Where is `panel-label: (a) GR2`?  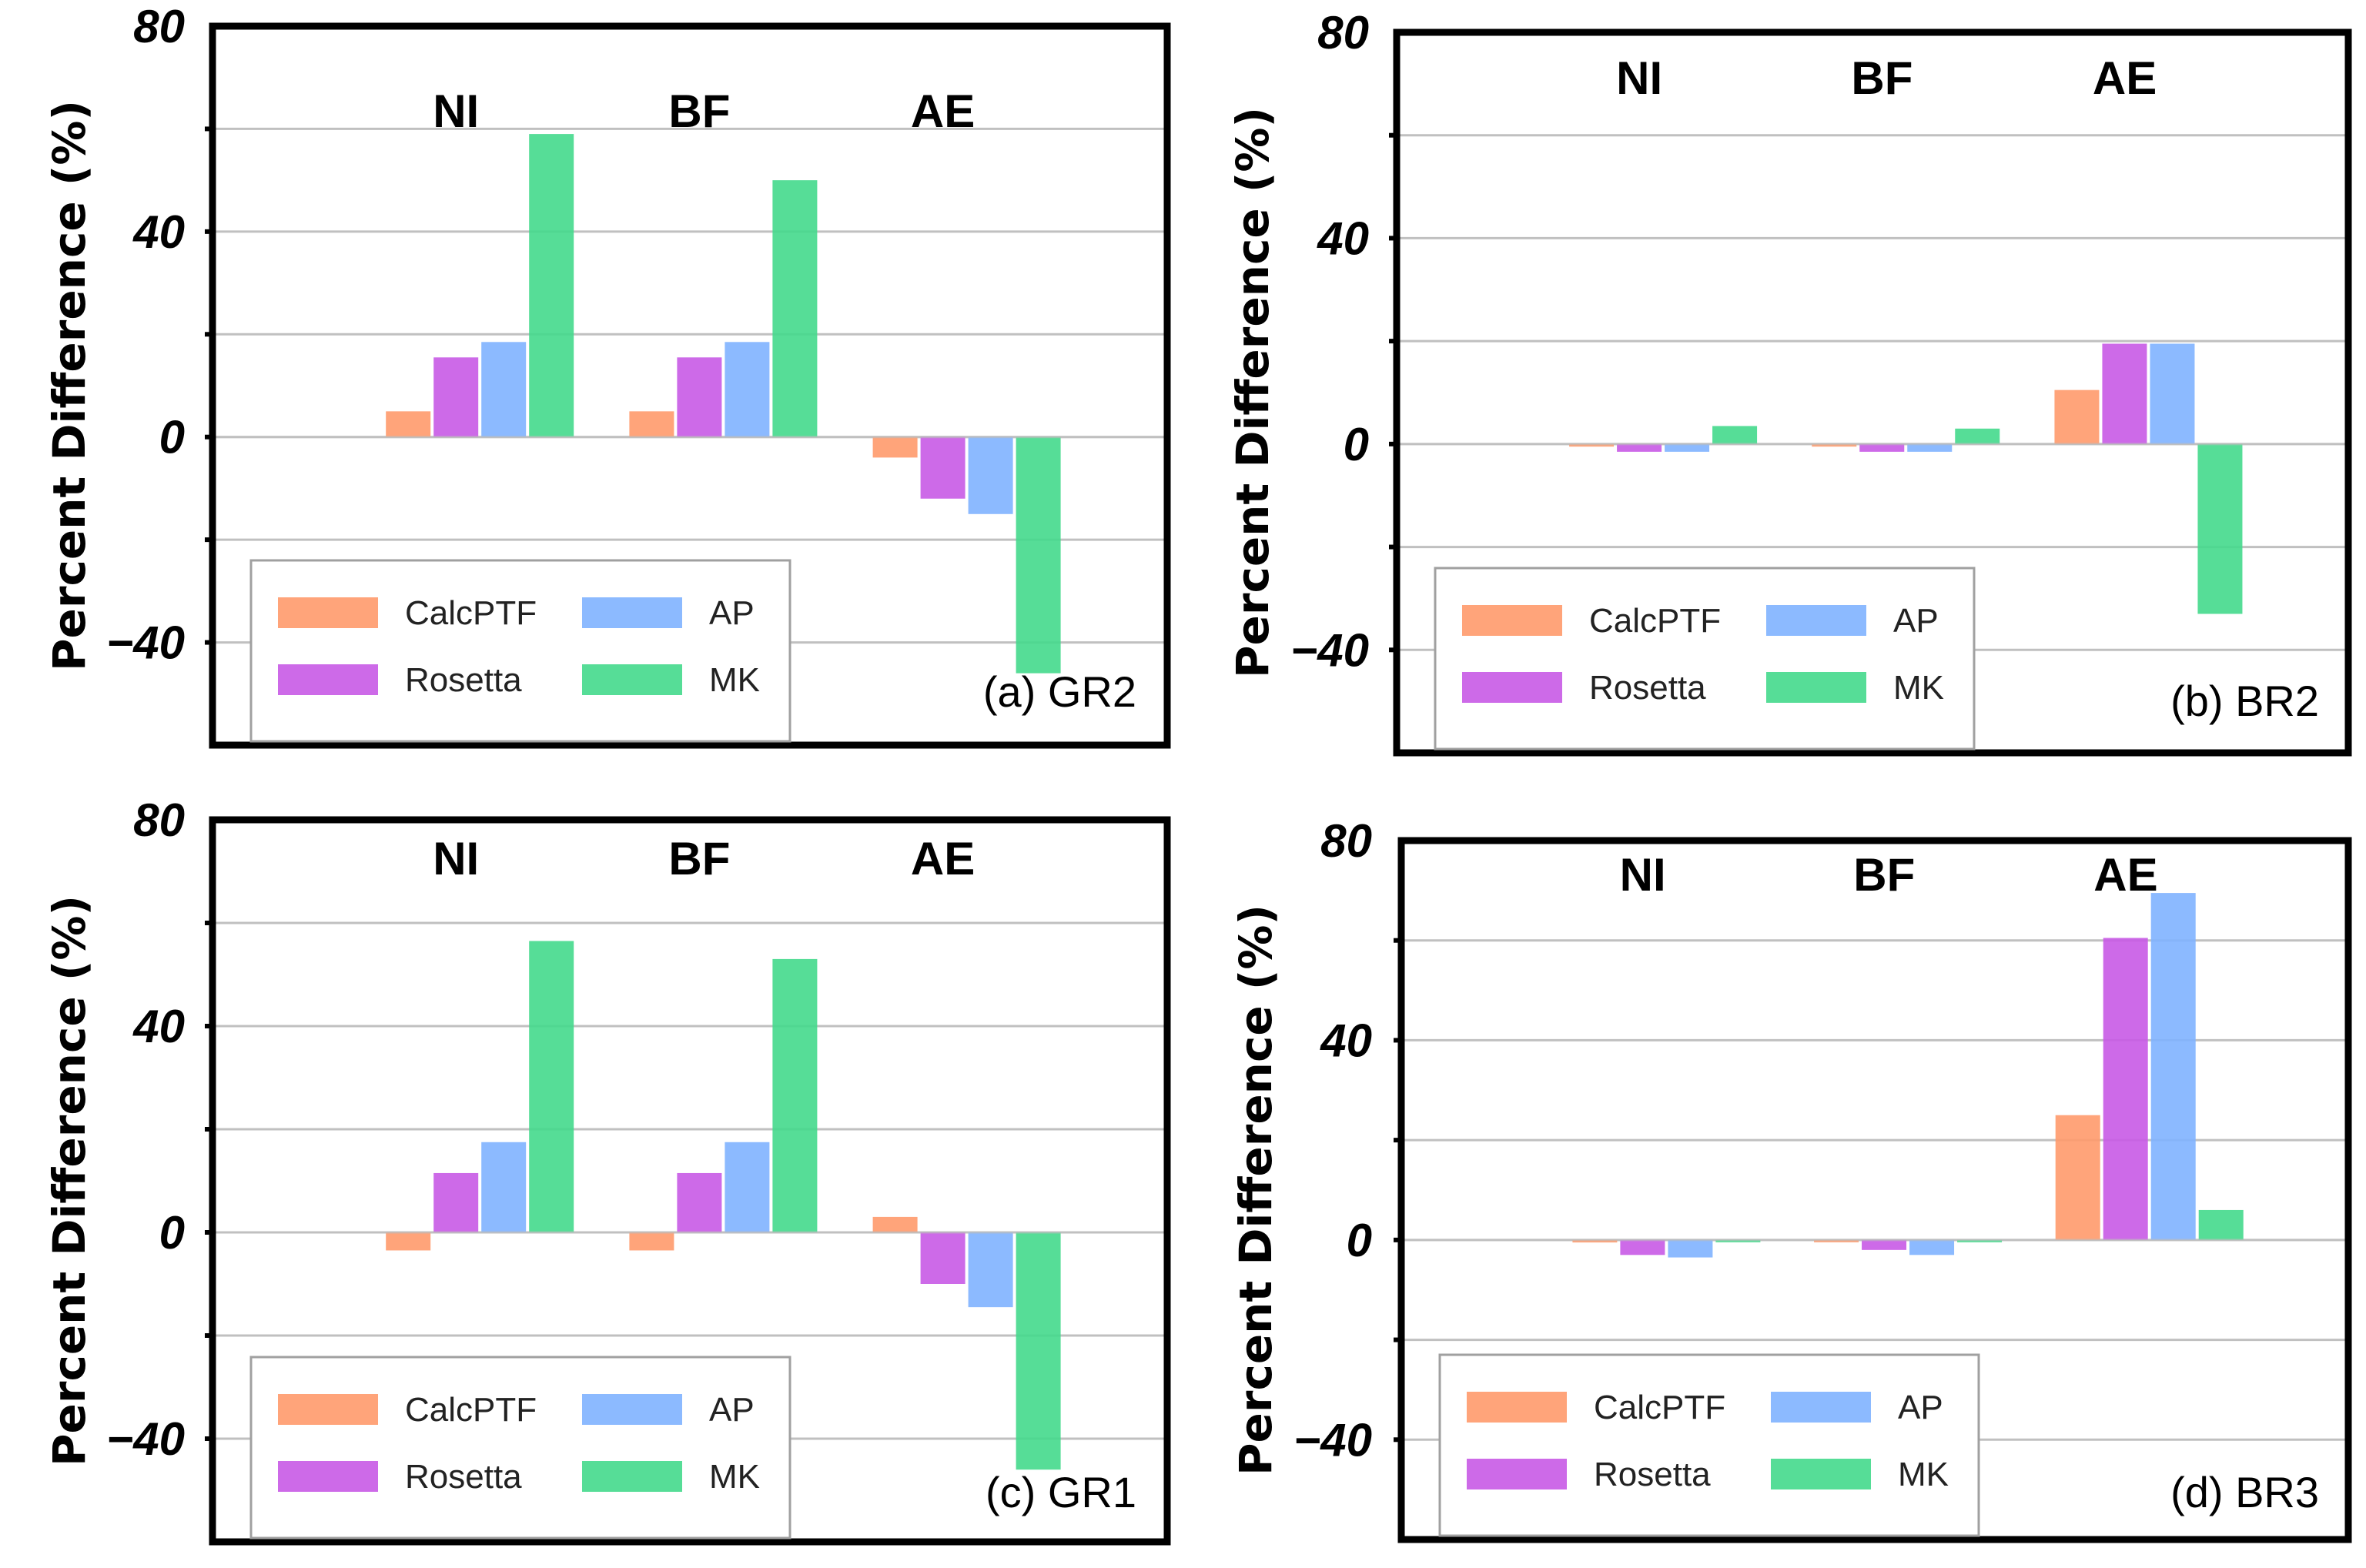 panel-label: (a) GR2 is located at coordinates (1060, 691).